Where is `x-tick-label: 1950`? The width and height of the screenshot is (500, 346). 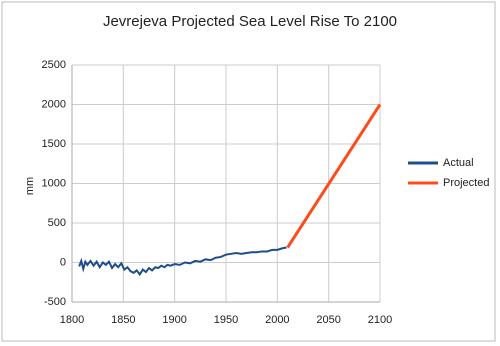
x-tick-label: 1950 is located at coordinates (226, 320).